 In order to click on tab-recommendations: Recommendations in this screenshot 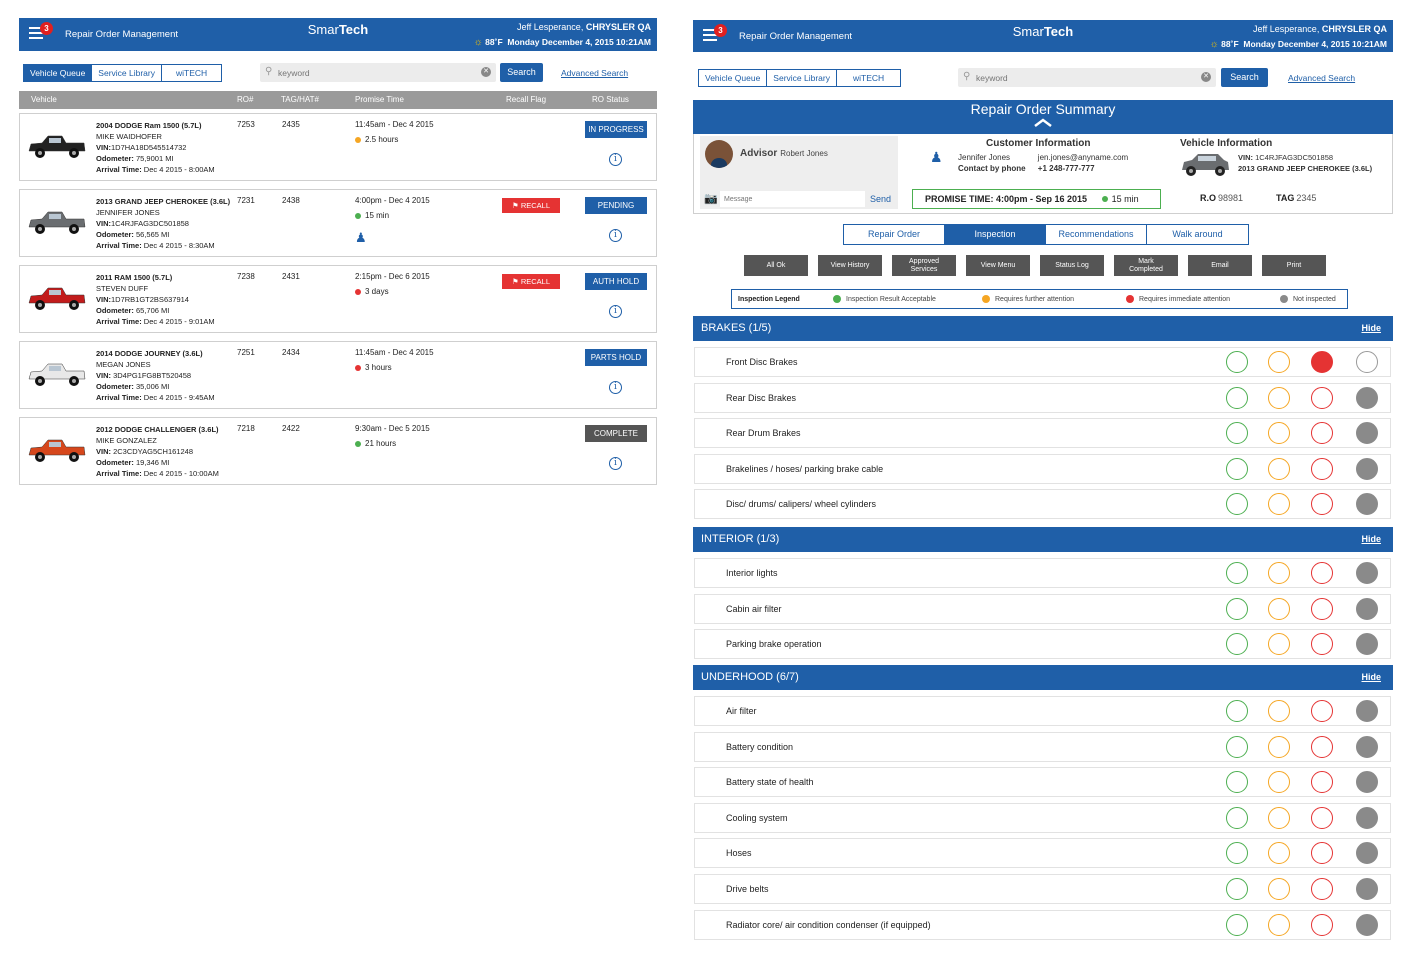, I will do `click(1096, 234)`.